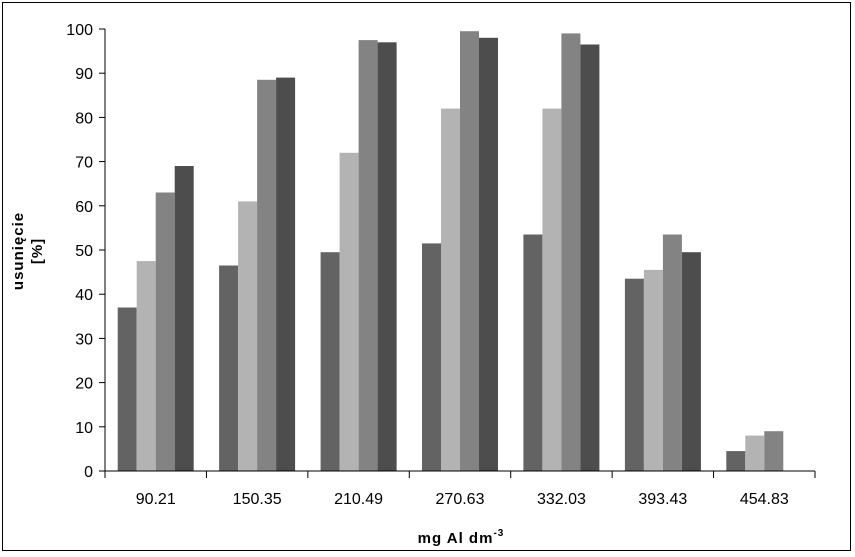 This screenshot has height=557, width=855. Describe the element at coordinates (736, 461) in the screenshot. I see `bar-454.83-series1` at that location.